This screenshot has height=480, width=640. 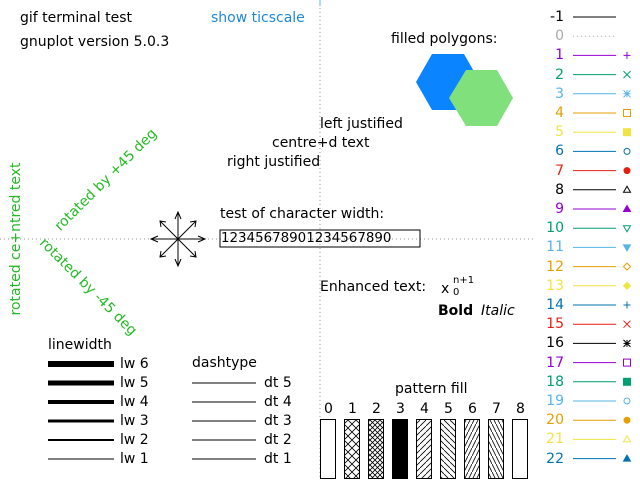 I want to click on linetype-label-5: 5, so click(x=559, y=132).